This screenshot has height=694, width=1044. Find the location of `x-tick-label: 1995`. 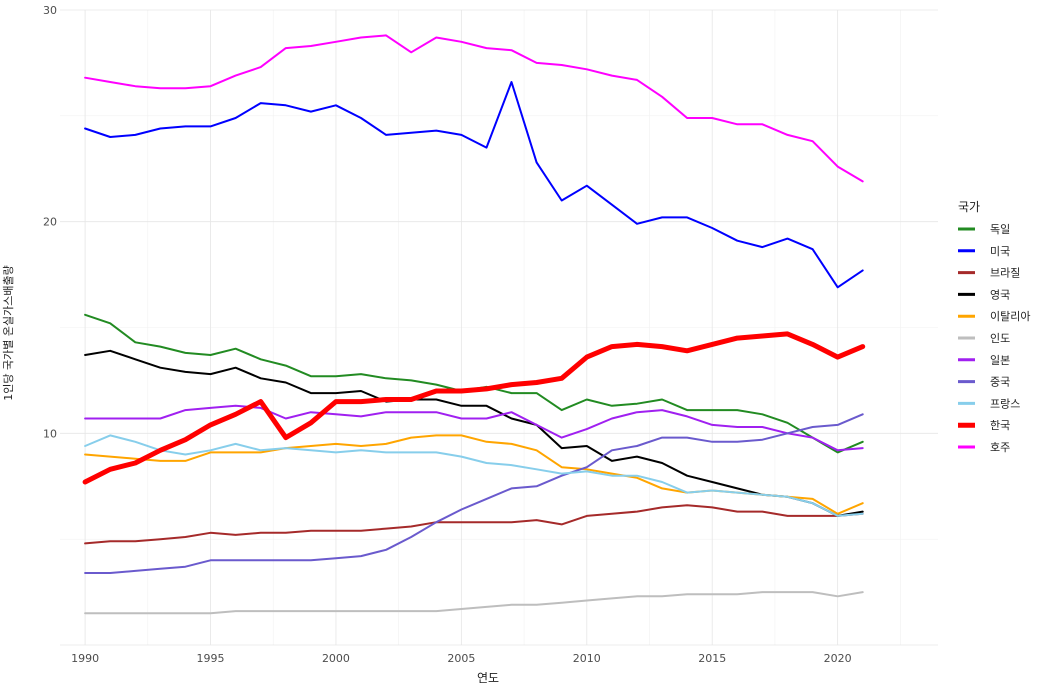

x-tick-label: 1995 is located at coordinates (211, 658).